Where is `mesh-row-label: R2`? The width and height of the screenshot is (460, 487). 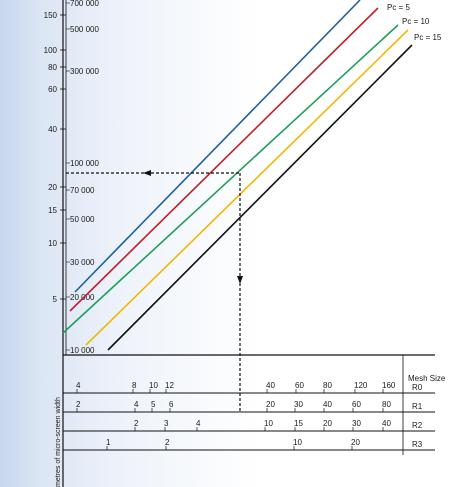
mesh-row-label: R2 is located at coordinates (417, 425).